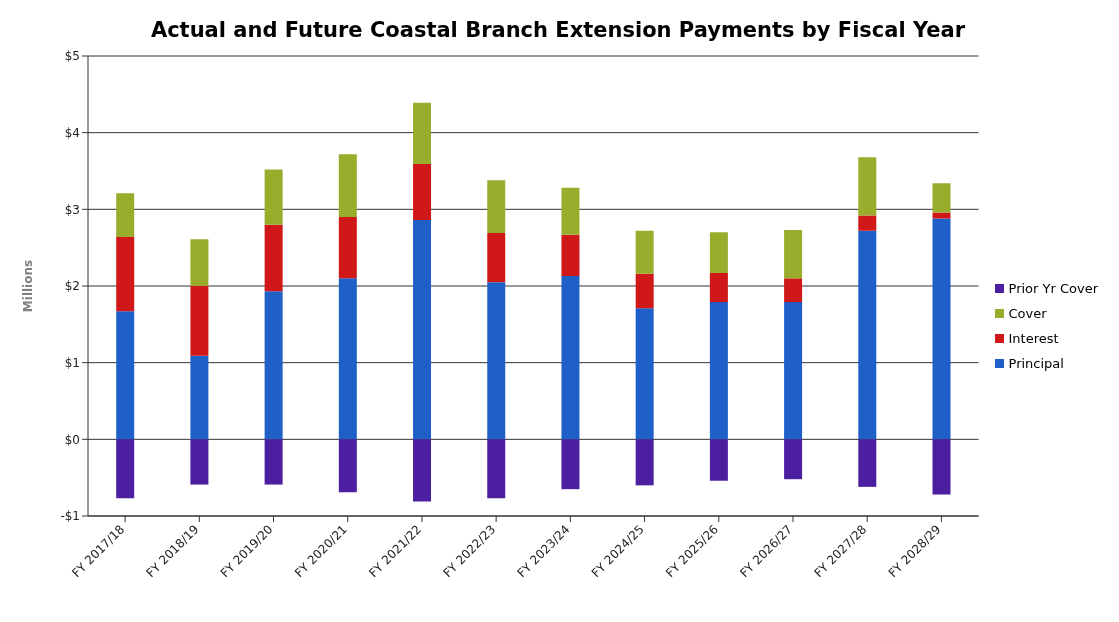  What do you see at coordinates (1027, 313) in the screenshot?
I see `legend-label: Cover` at bounding box center [1027, 313].